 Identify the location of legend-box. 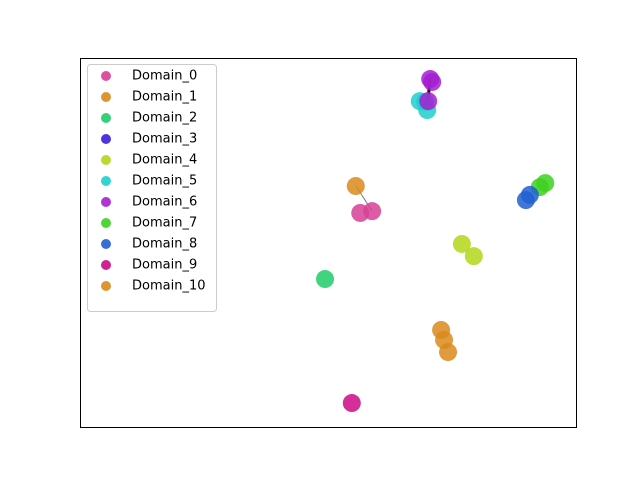
(152, 188).